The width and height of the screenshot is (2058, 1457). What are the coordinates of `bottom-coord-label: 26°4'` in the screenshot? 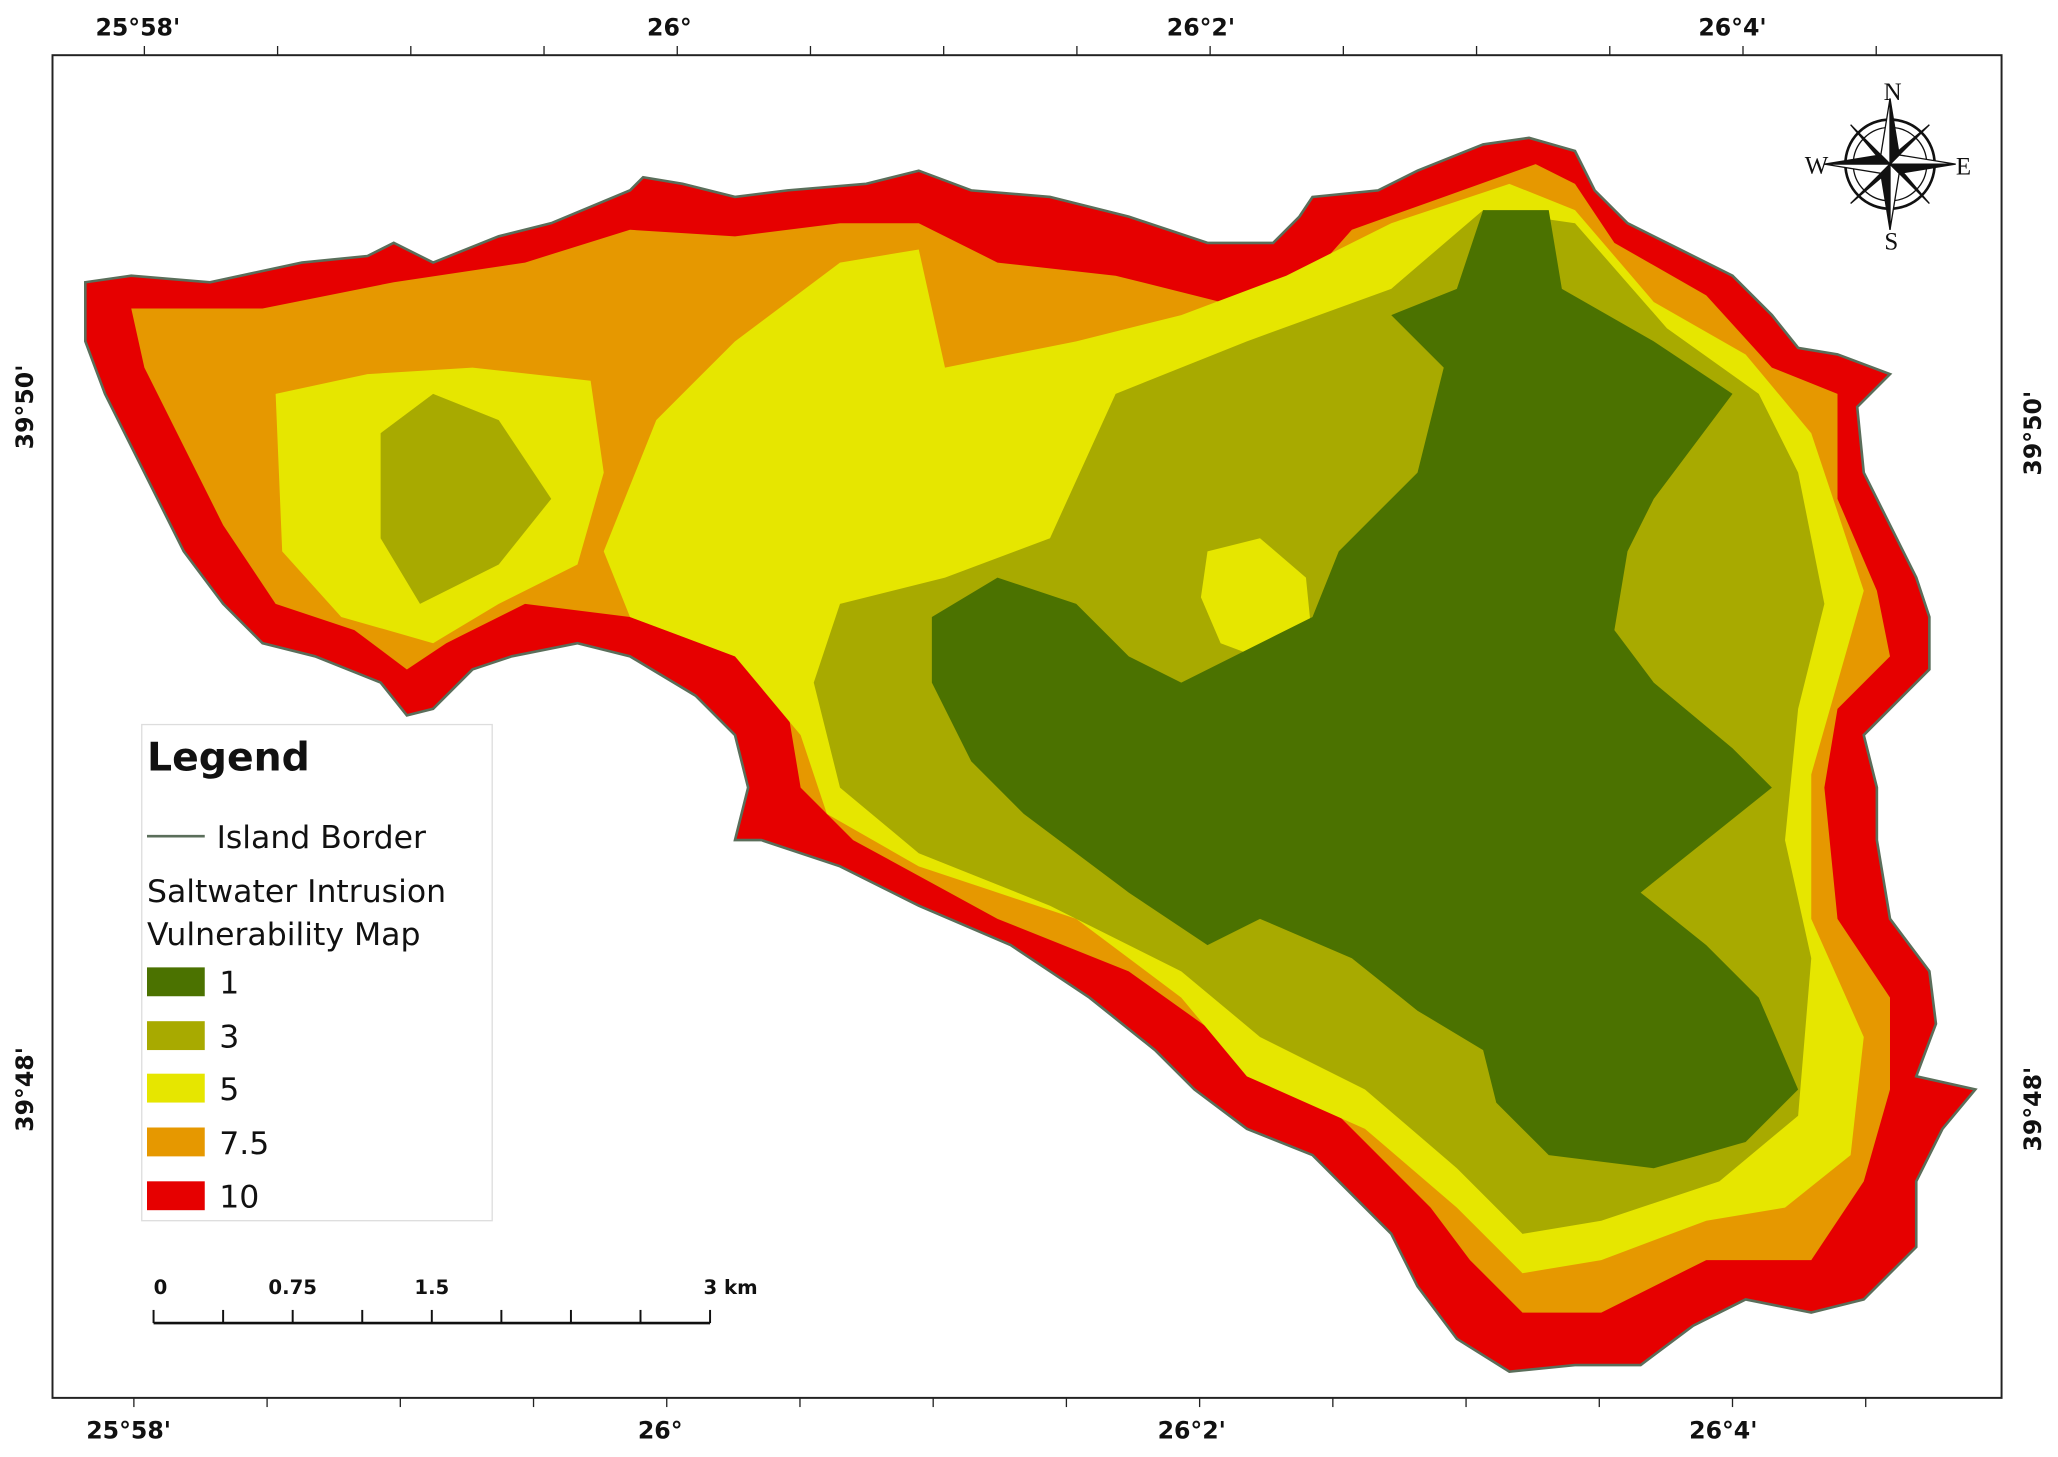 It's located at (1723, 1431).